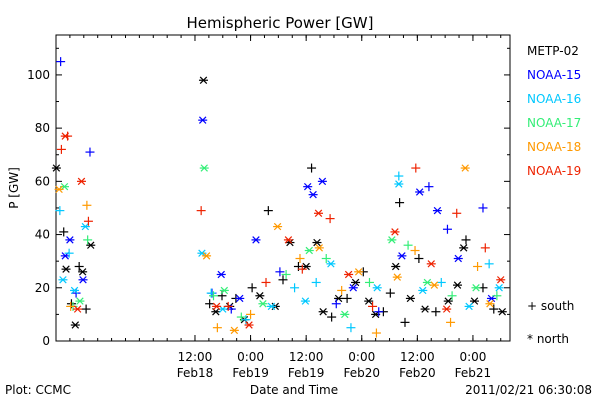  Describe the element at coordinates (554, 123) in the screenshot. I see `legend-entry: NOAA-17` at that location.